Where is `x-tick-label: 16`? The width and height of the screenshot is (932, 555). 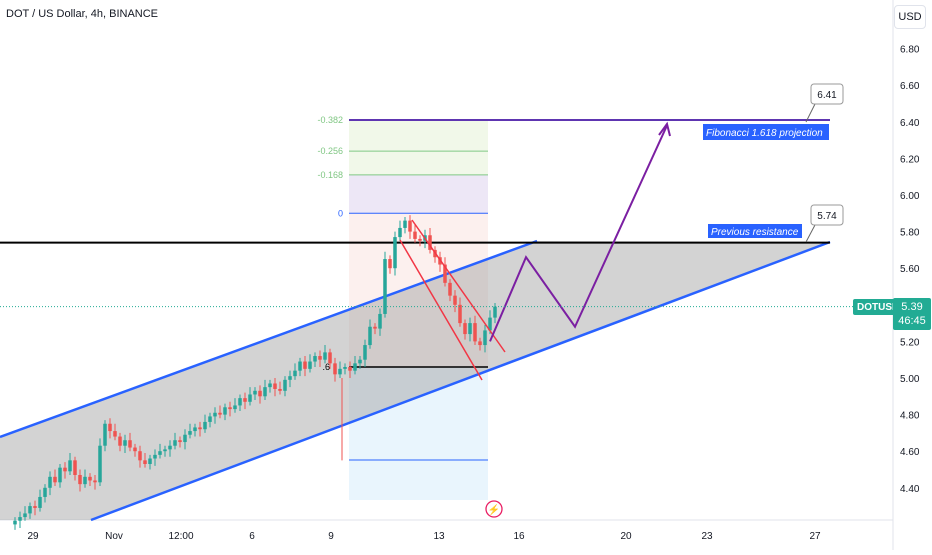 x-tick-label: 16 is located at coordinates (519, 536).